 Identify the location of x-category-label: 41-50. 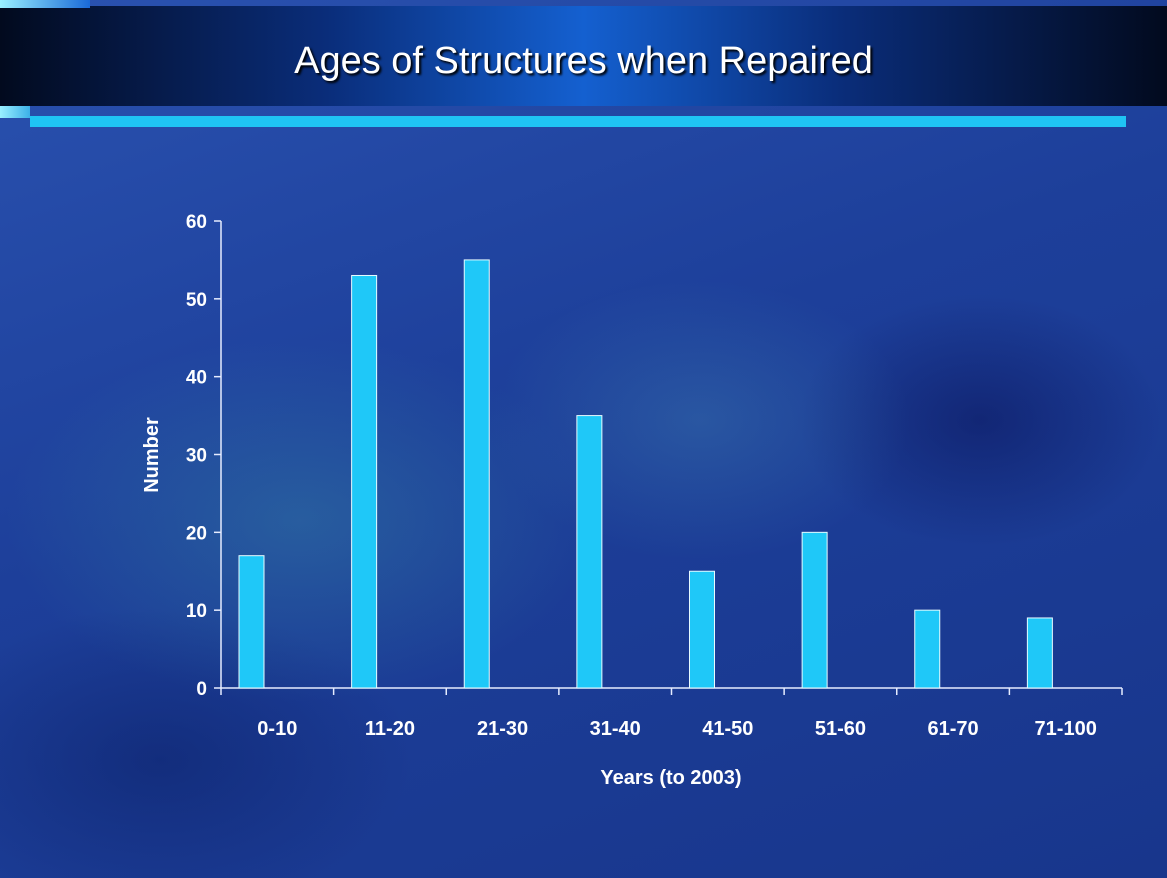
(727, 729).